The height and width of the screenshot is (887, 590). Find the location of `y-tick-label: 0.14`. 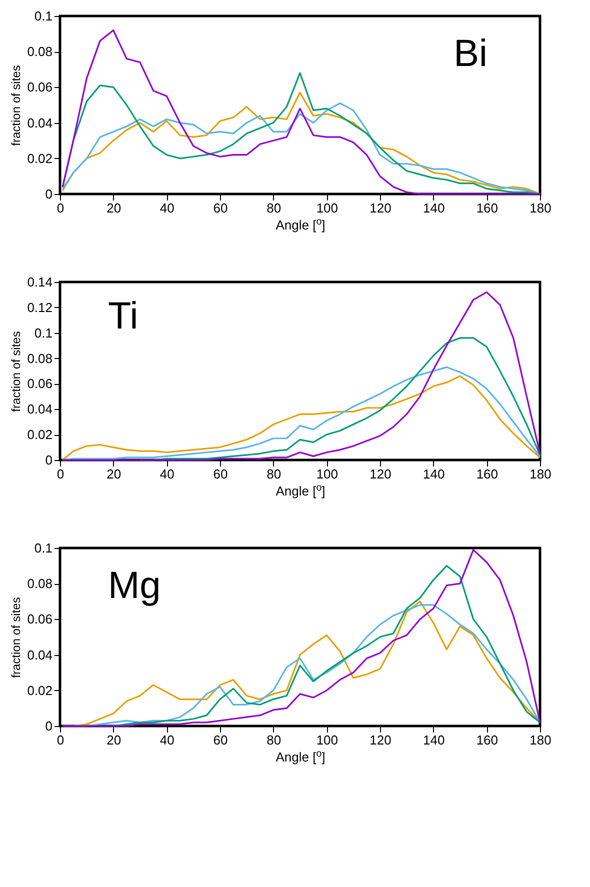

y-tick-label: 0.14 is located at coordinates (39, 282).